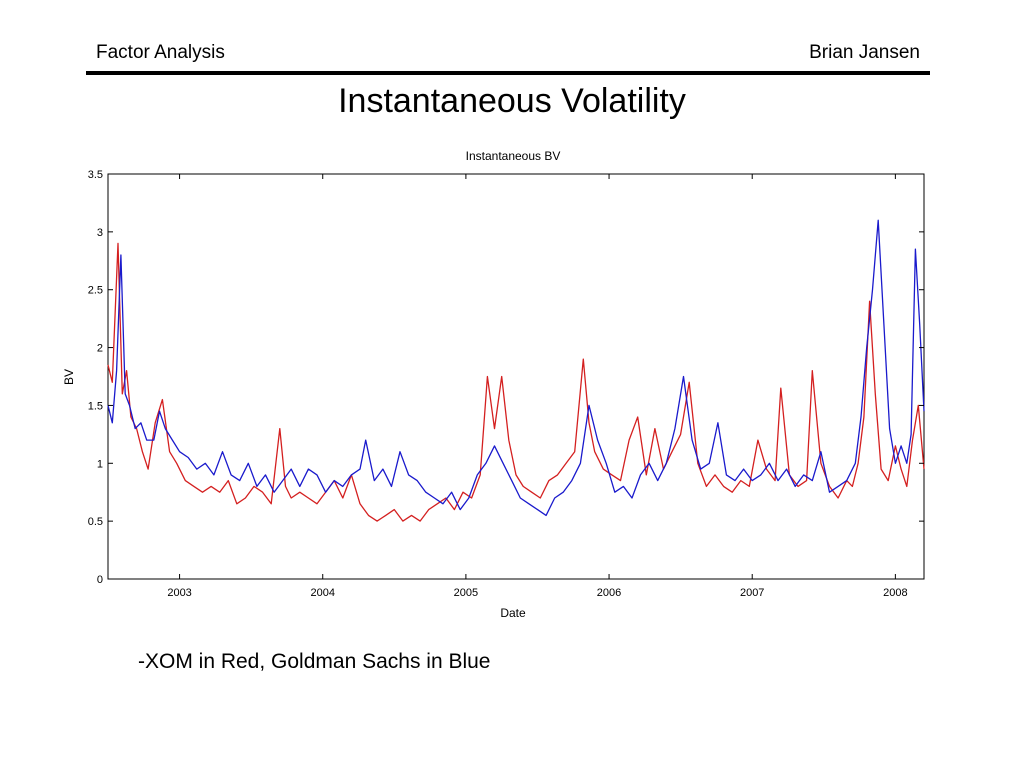 The height and width of the screenshot is (768, 1024). Describe the element at coordinates (95, 522) in the screenshot. I see `y-tick-label: 0.5` at that location.